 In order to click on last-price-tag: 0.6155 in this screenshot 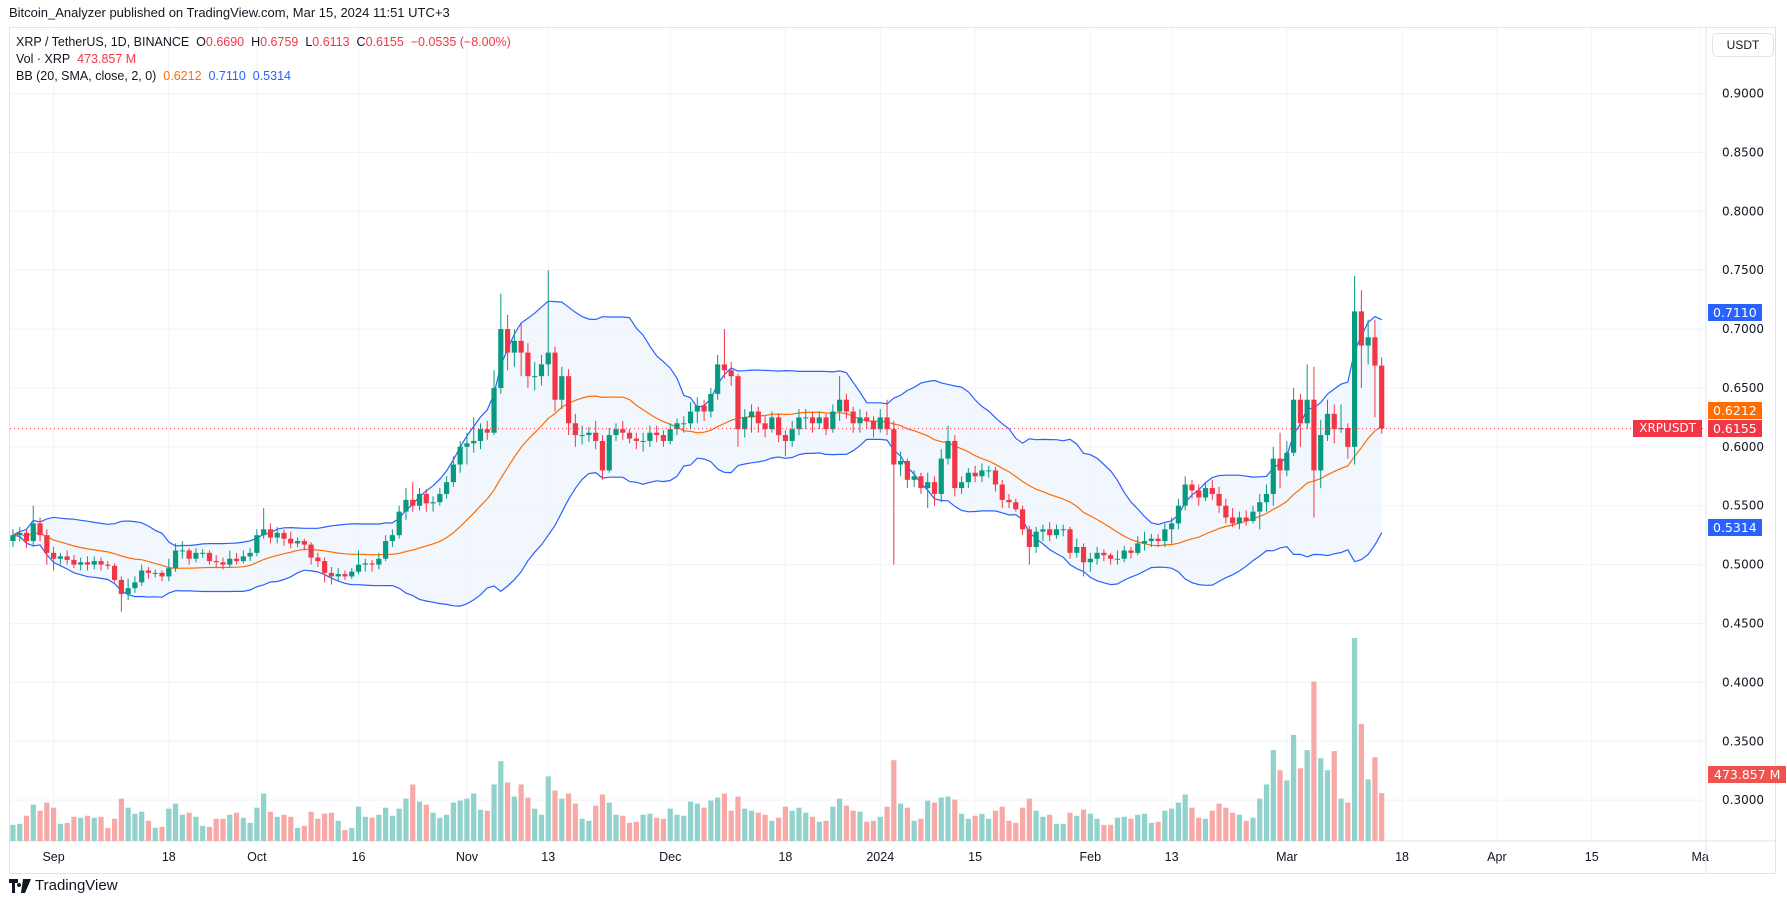, I will do `click(1735, 428)`.